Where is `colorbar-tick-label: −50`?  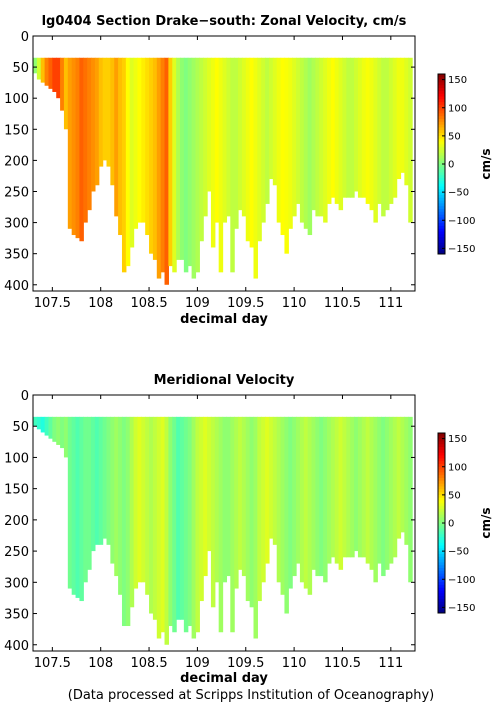
colorbar-tick-label: −50 is located at coordinates (458, 193).